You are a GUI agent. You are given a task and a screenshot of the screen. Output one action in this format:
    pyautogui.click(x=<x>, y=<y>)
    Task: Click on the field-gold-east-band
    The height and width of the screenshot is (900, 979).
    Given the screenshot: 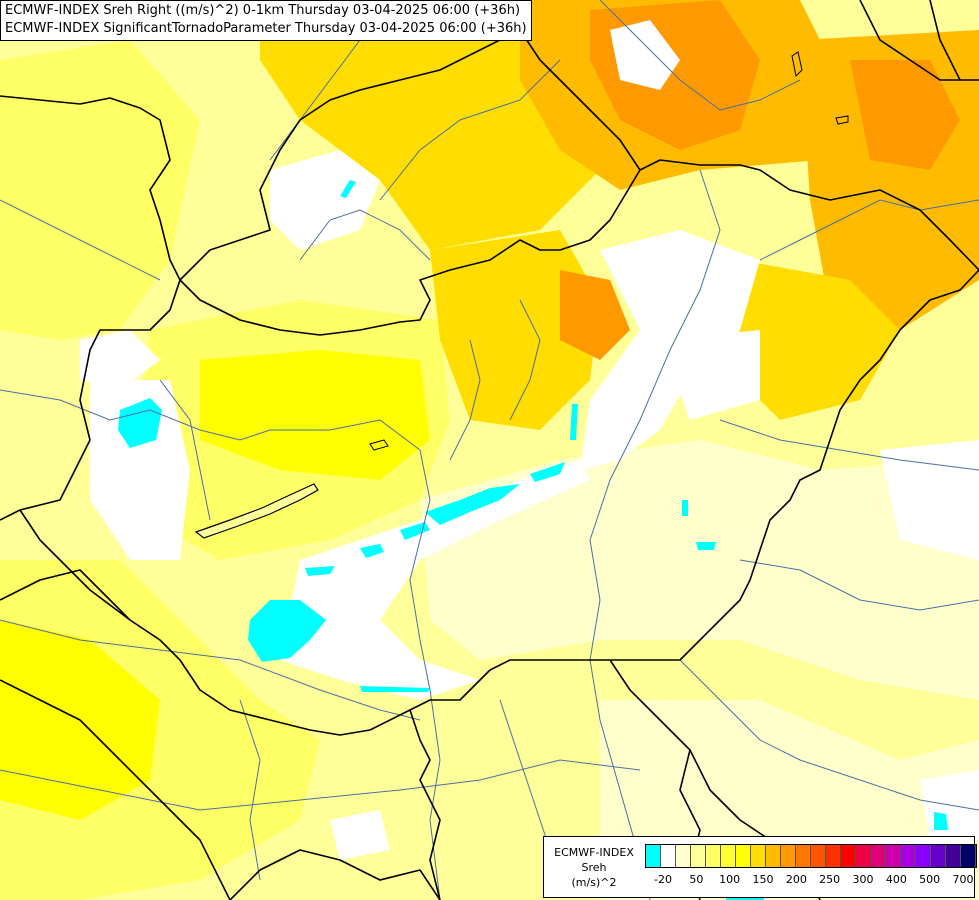 What is the action you would take?
    pyautogui.click(x=515, y=330)
    